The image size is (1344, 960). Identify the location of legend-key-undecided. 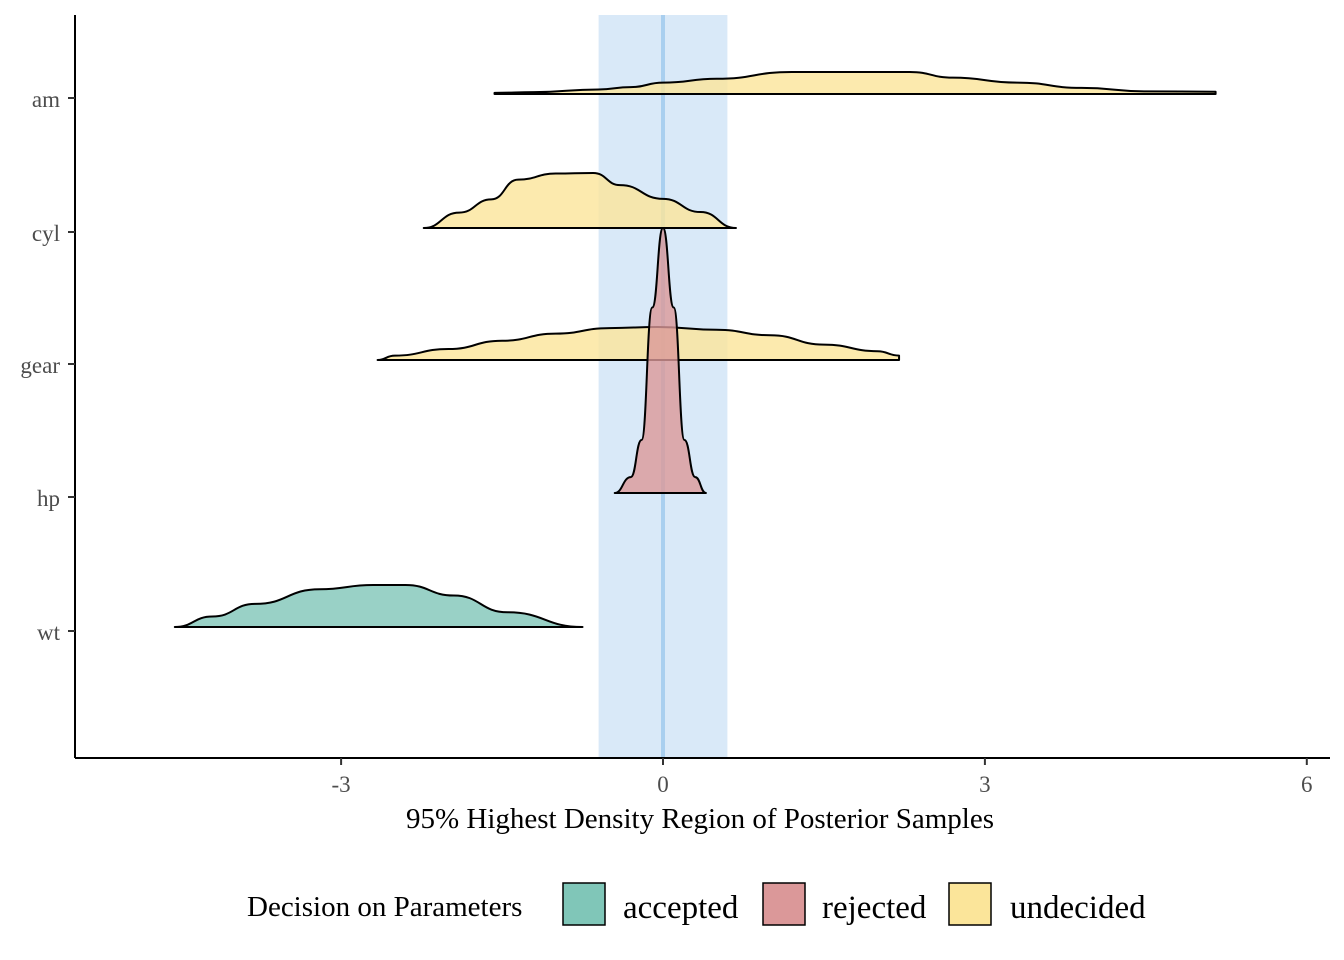
(970, 904).